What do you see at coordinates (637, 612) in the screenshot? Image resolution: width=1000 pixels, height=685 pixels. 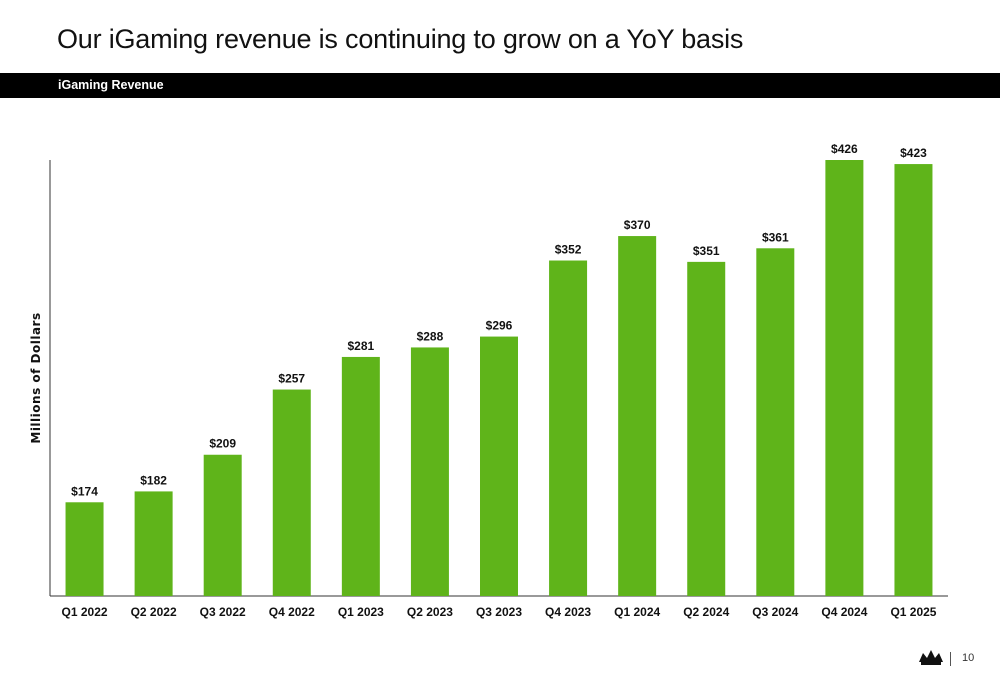 I see `x-tick-label: Q1 2024` at bounding box center [637, 612].